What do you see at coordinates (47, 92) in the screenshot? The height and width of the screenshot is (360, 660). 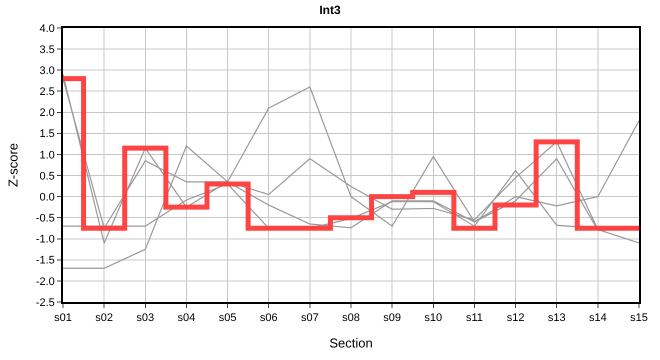 I see `y-tick-label: 2.5` at bounding box center [47, 92].